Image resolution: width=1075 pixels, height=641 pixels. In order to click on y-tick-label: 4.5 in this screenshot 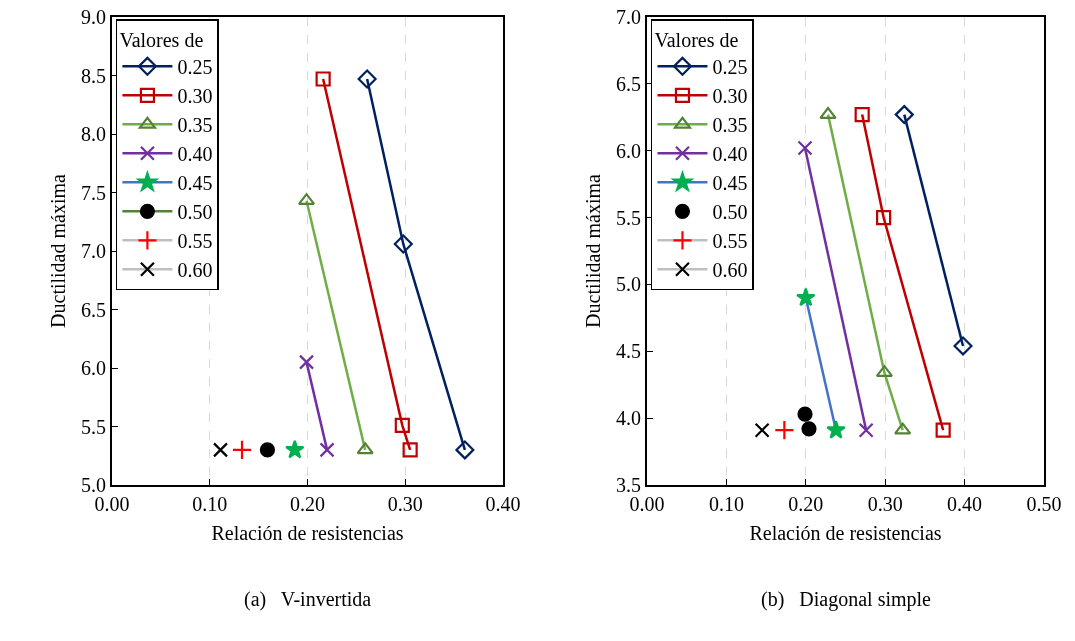, I will do `click(628, 351)`.